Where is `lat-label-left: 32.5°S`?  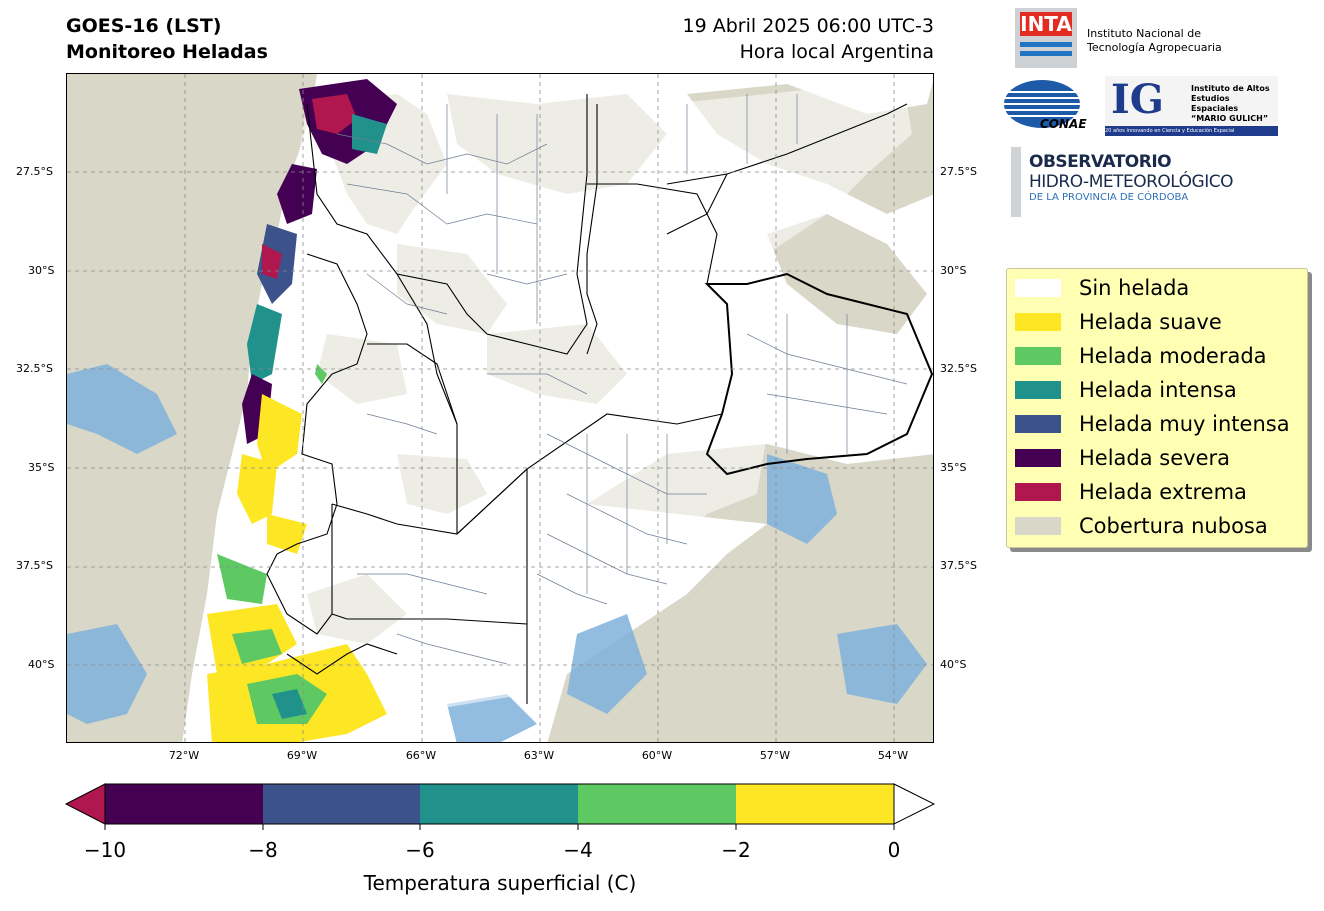
lat-label-left: 32.5°S is located at coordinates (34, 368).